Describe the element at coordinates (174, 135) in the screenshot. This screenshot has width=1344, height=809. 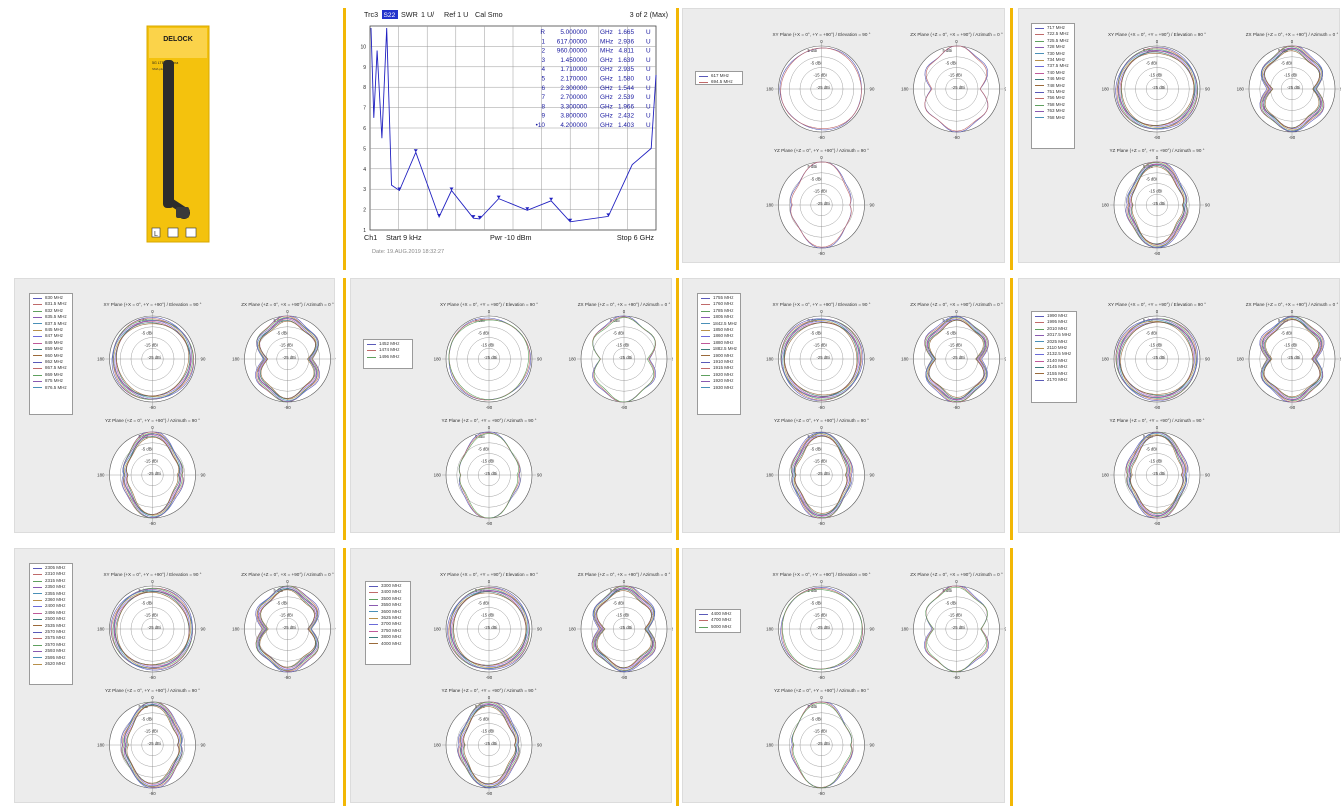
I see `product-image-tile: DELOCK 5G LTE Antenna SMA plug L` at that location.